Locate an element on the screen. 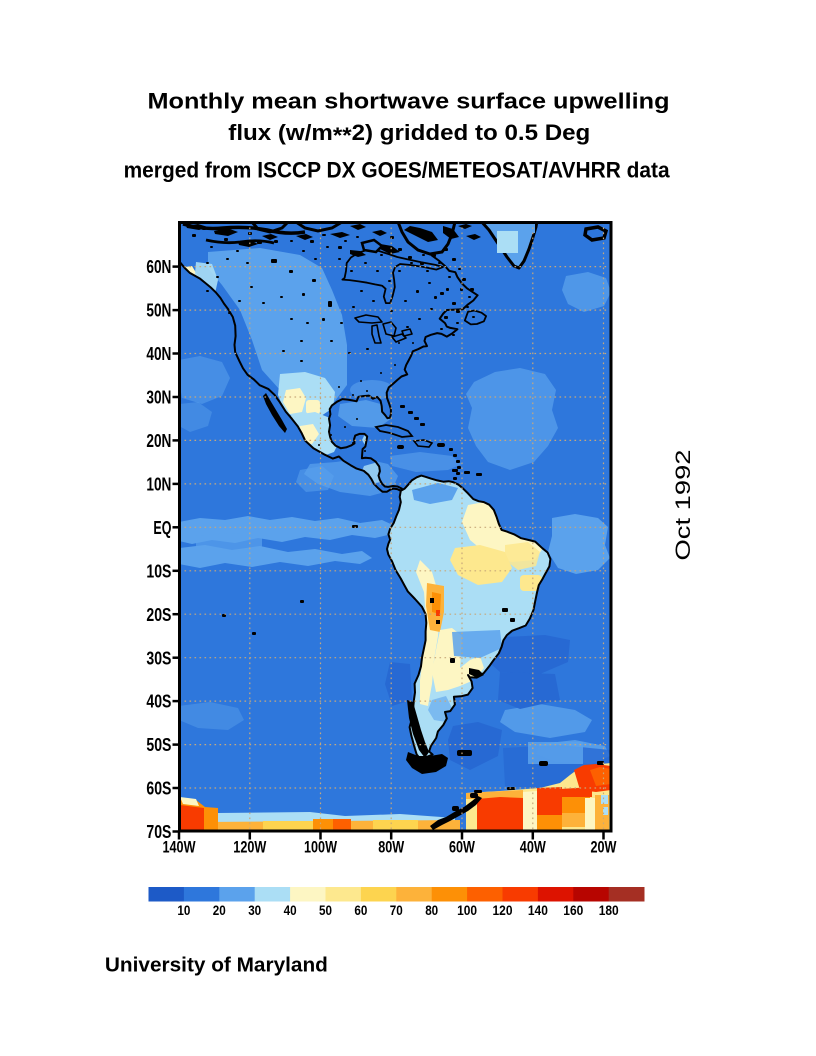  svg-text: 60 is located at coordinates (360, 910).